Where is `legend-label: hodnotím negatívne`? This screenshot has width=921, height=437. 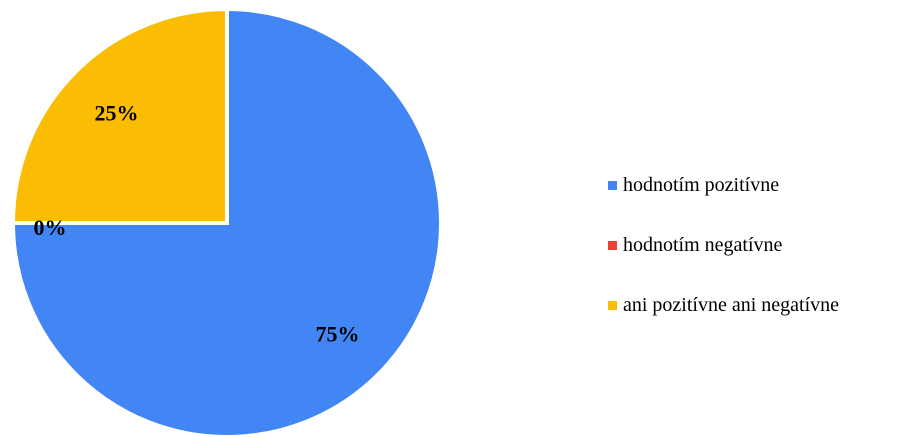 legend-label: hodnotím negatívne is located at coordinates (703, 244).